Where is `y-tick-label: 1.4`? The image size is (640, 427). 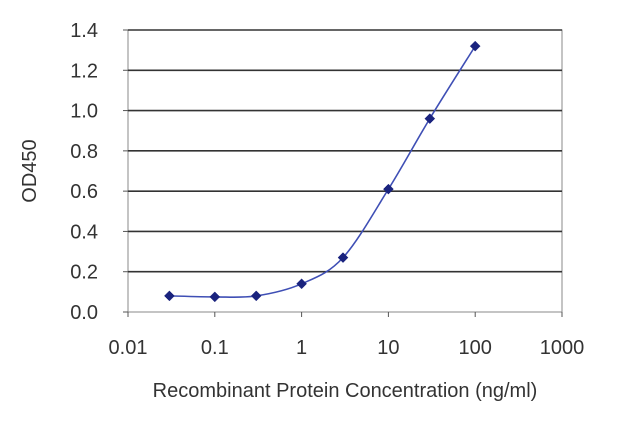 y-tick-label: 1.4 is located at coordinates (84, 31).